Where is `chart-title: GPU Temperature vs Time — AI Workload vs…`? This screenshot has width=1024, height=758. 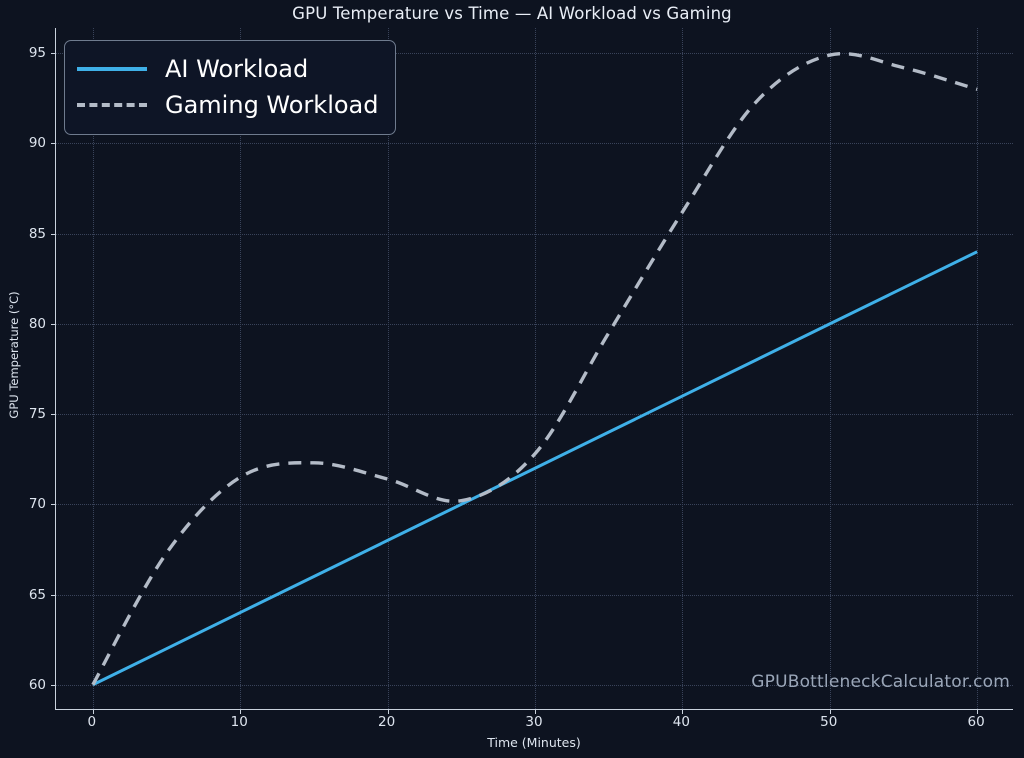
chart-title: GPU Temperature vs Time — AI Workload vs… is located at coordinates (512, 13).